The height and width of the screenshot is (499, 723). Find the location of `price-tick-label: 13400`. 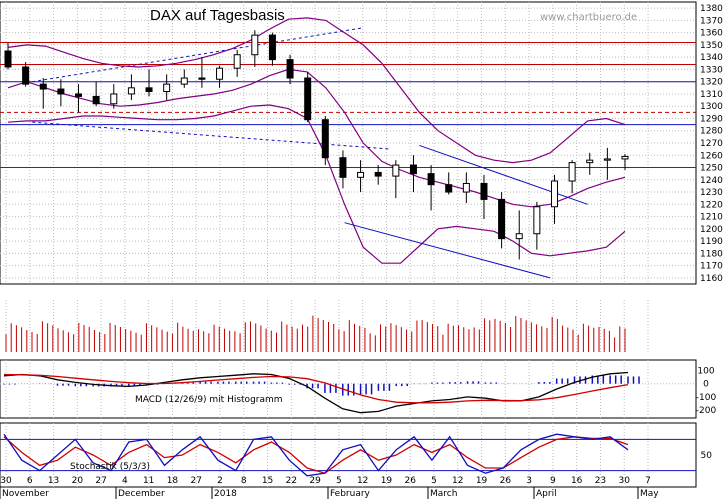

price-tick-label: 13400 is located at coordinates (711, 58).